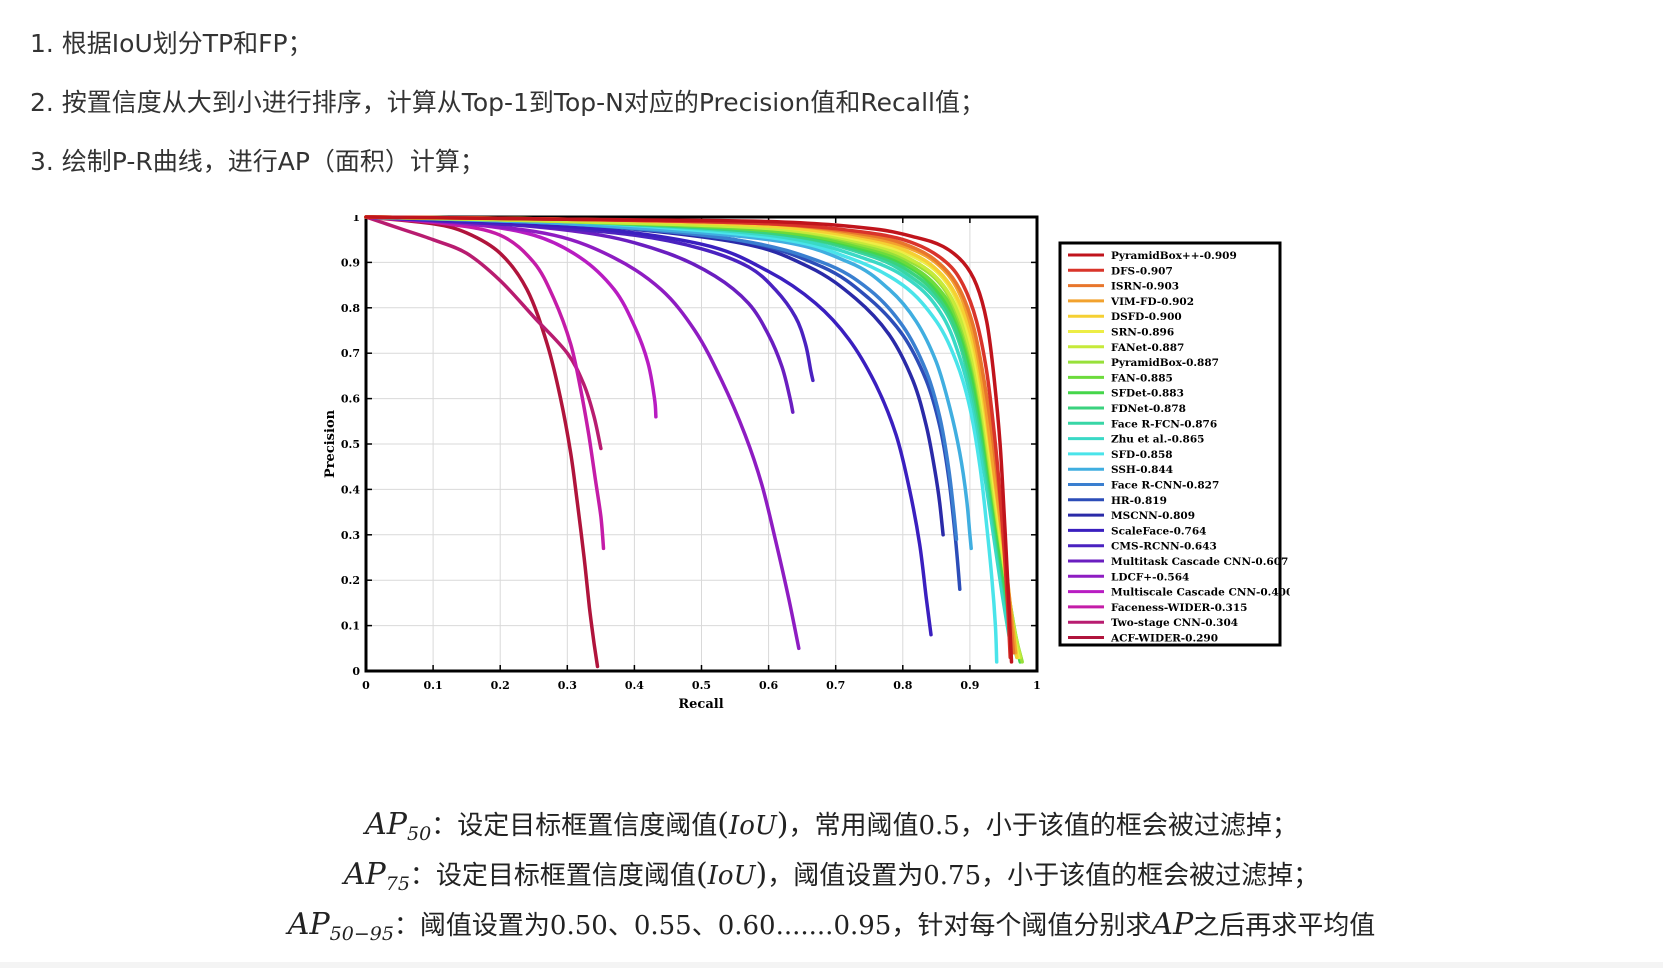 This screenshot has height=968, width=1663. What do you see at coordinates (567, 685) in the screenshot?
I see `x-tick-label: 0.3` at bounding box center [567, 685].